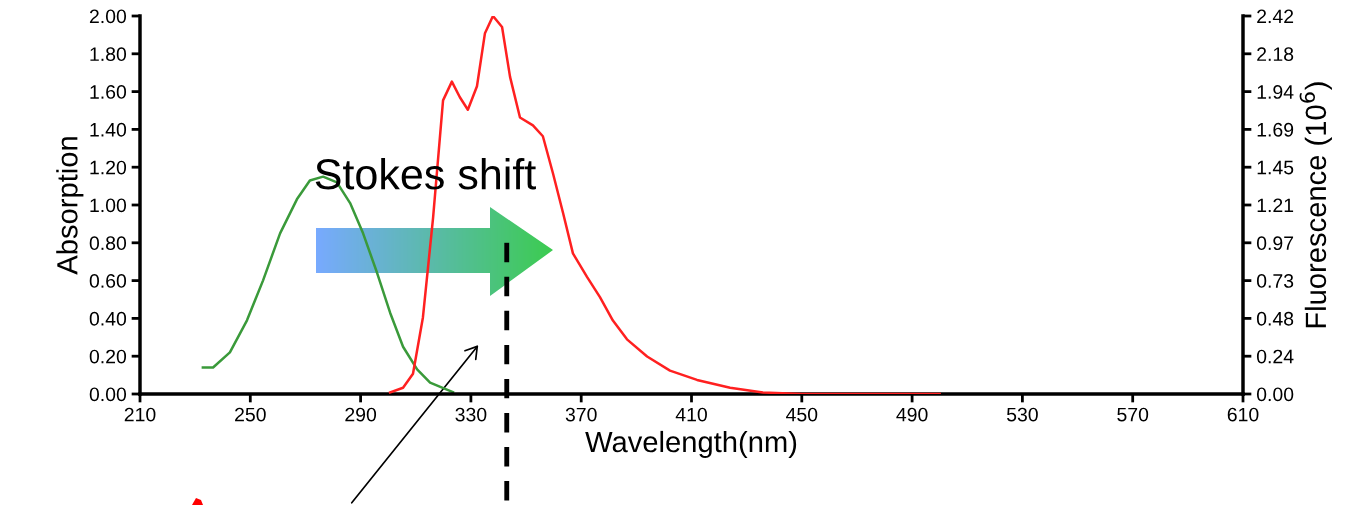  What do you see at coordinates (108, 129) in the screenshot?
I see `y-tick-label: 1.40` at bounding box center [108, 129].